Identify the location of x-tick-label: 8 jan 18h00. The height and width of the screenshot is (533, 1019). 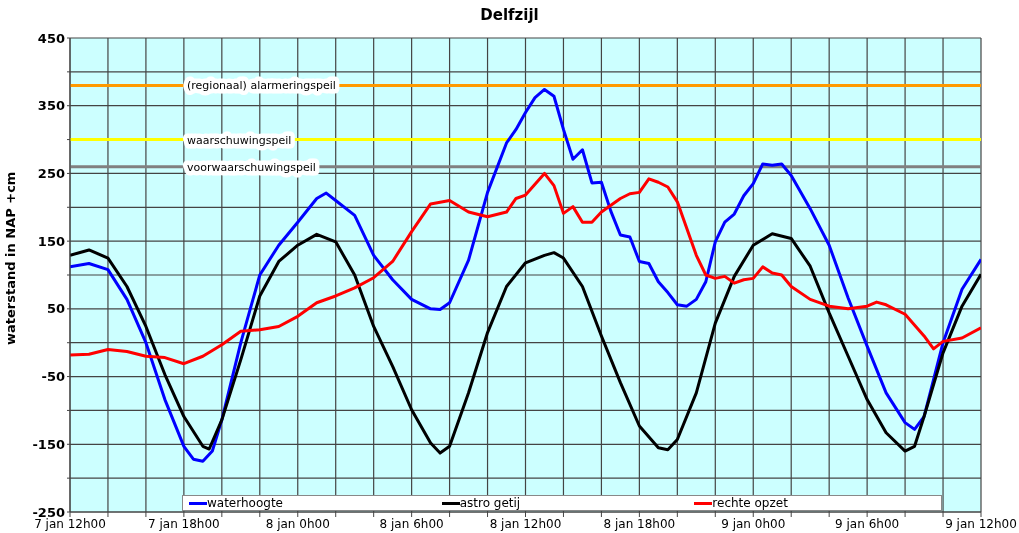
(639, 523).